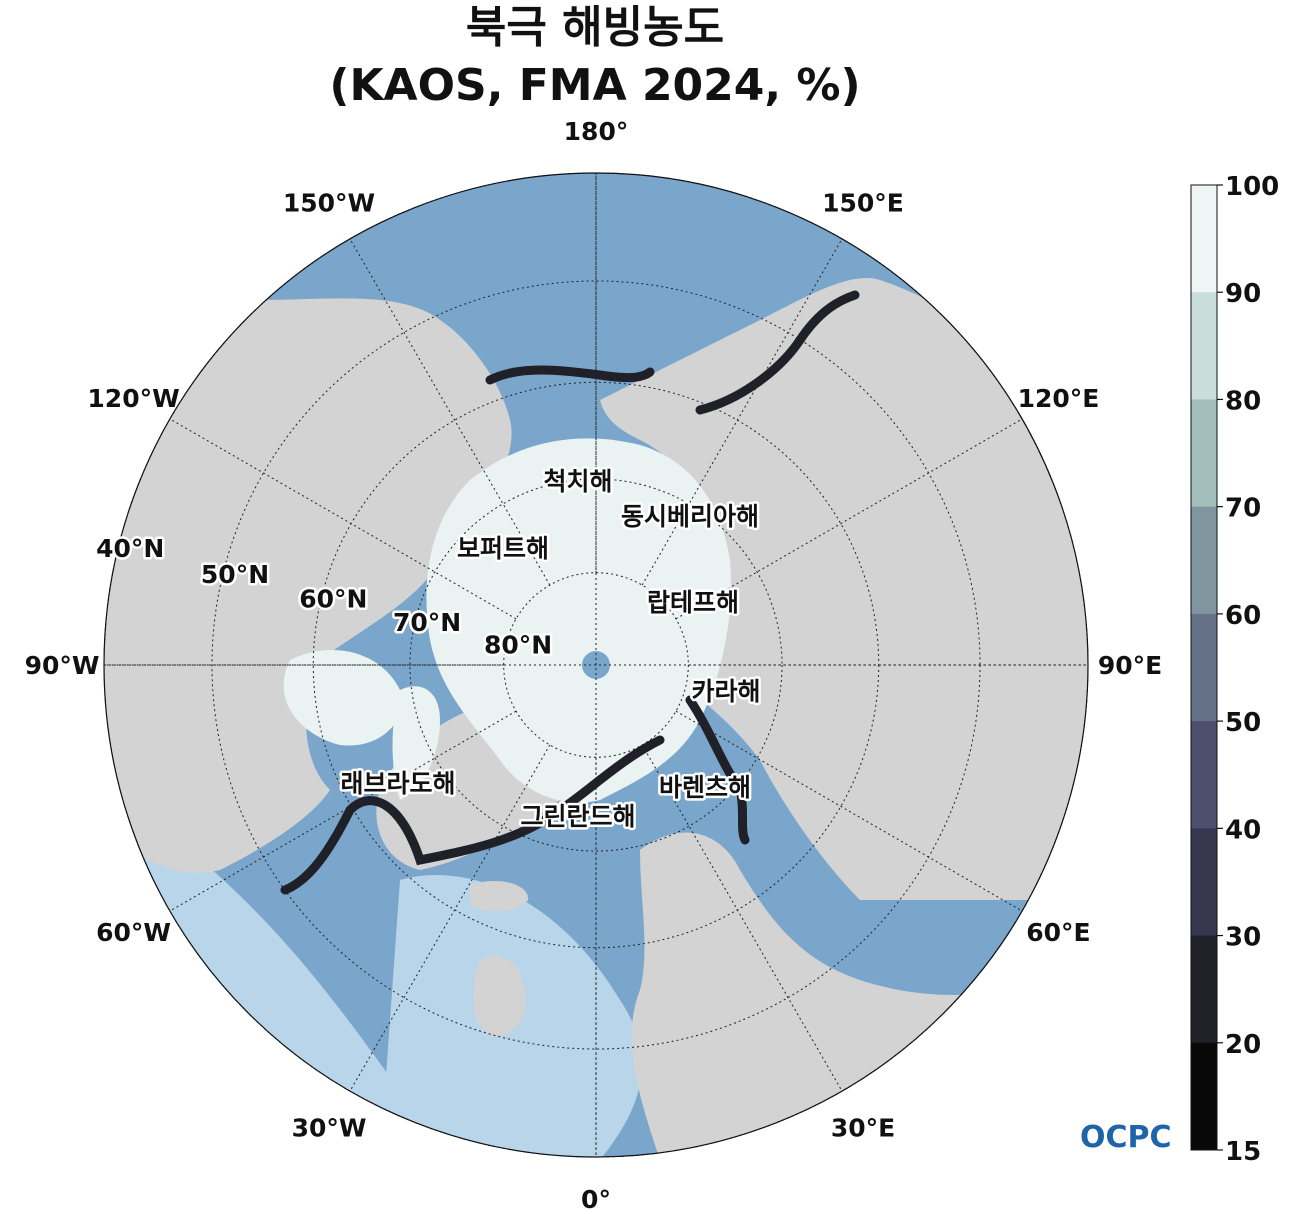 This screenshot has width=1289, height=1214. Describe the element at coordinates (416, 743) in the screenshot. I see `baffin-bay-ice` at that location.